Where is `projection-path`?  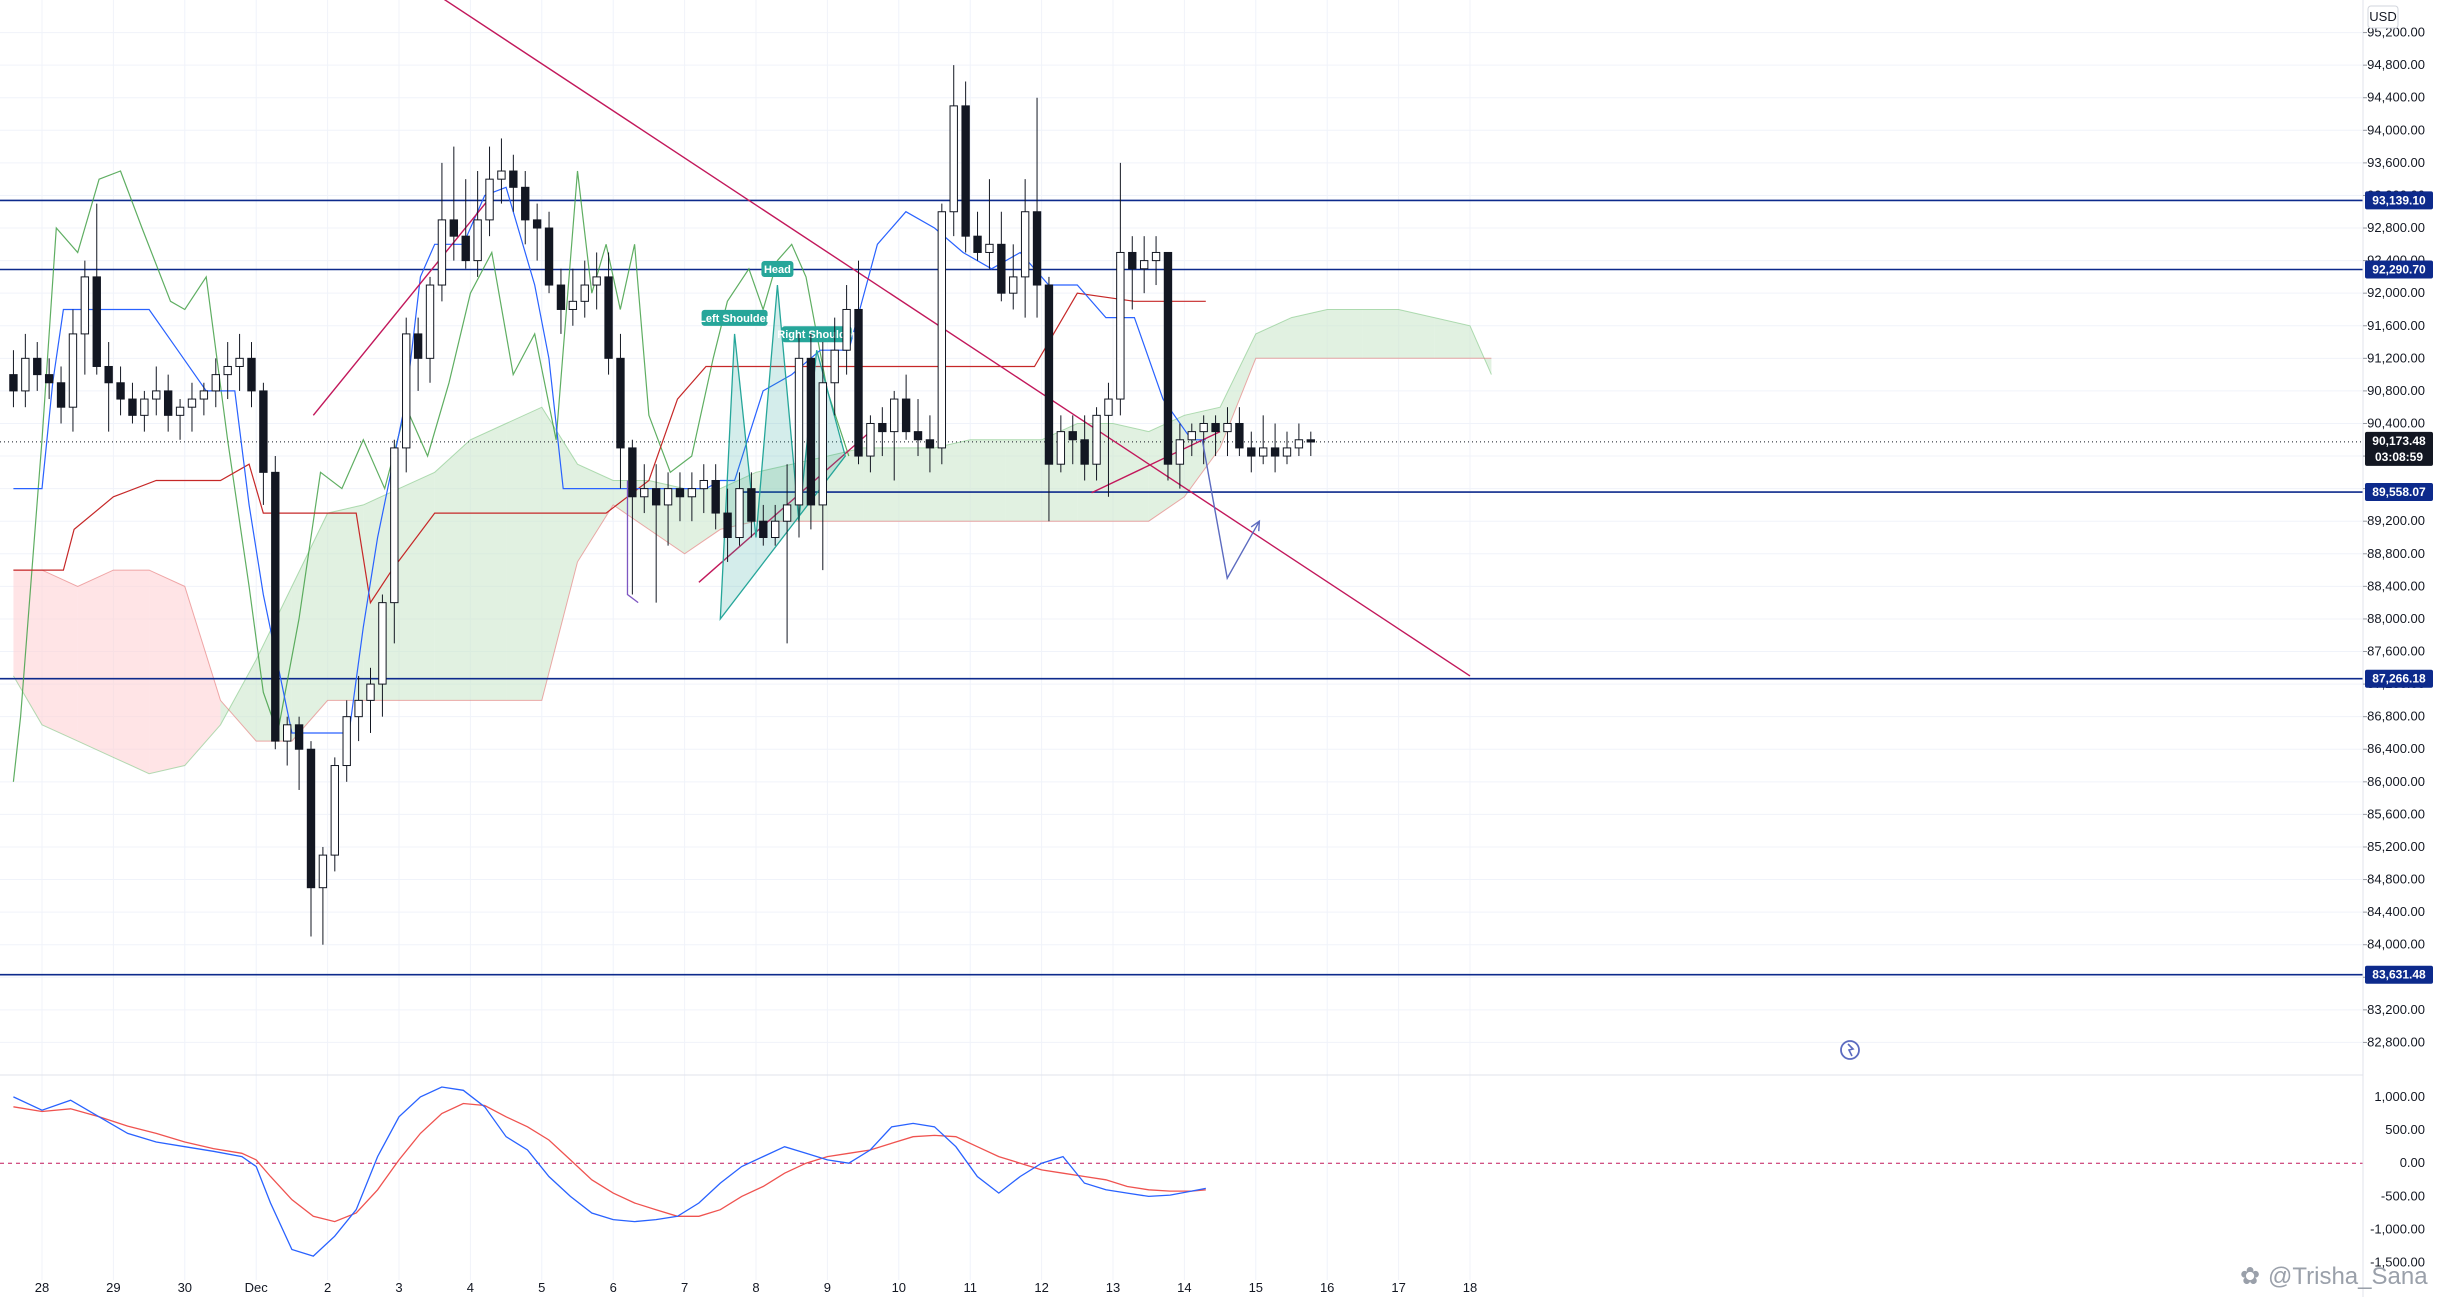
projection-path is located at coordinates (943, 521).